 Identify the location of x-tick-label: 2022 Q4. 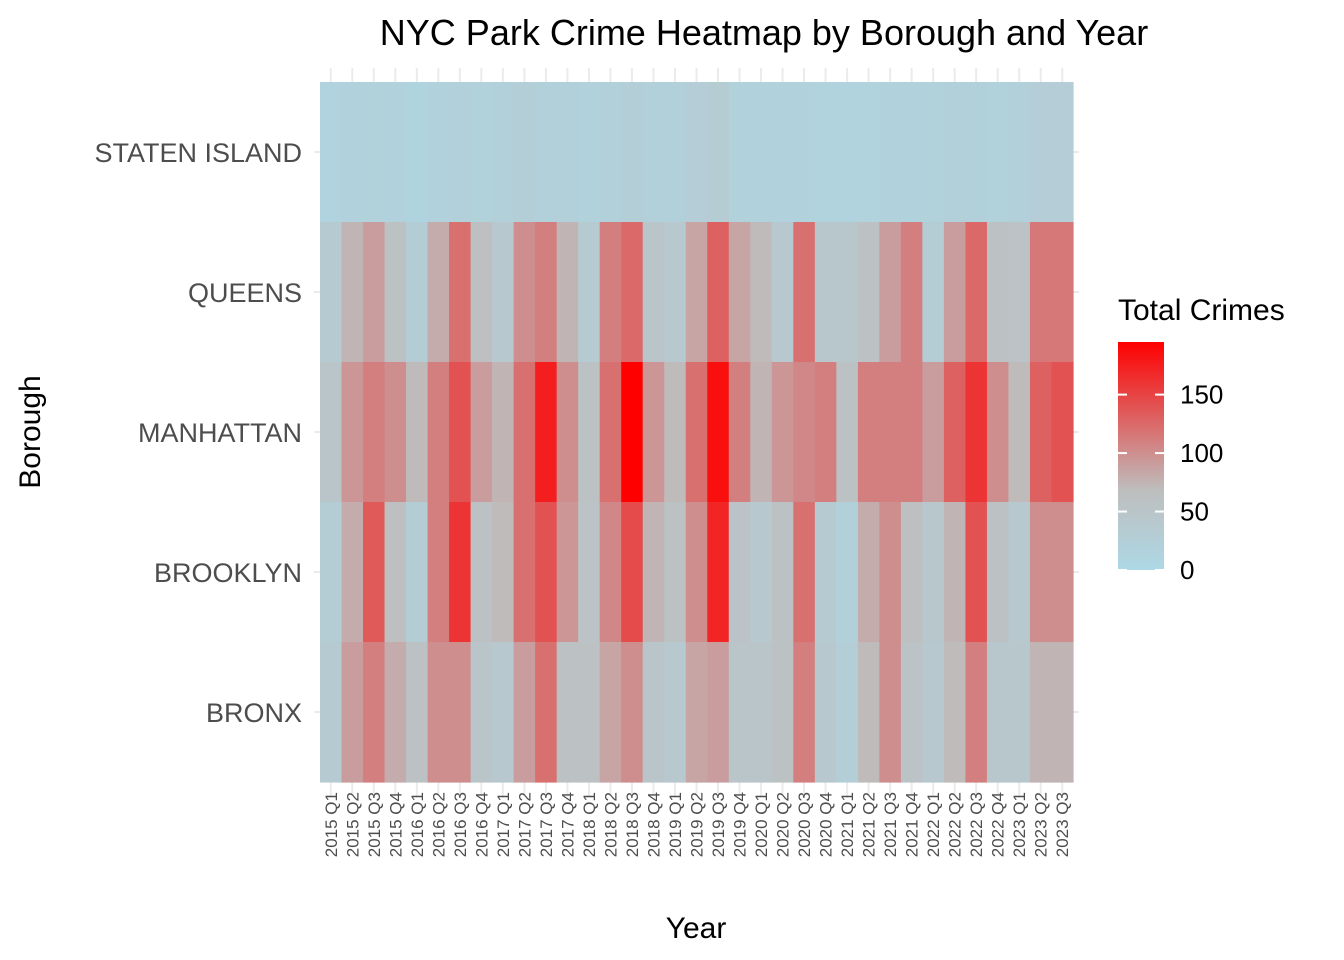
(998, 824).